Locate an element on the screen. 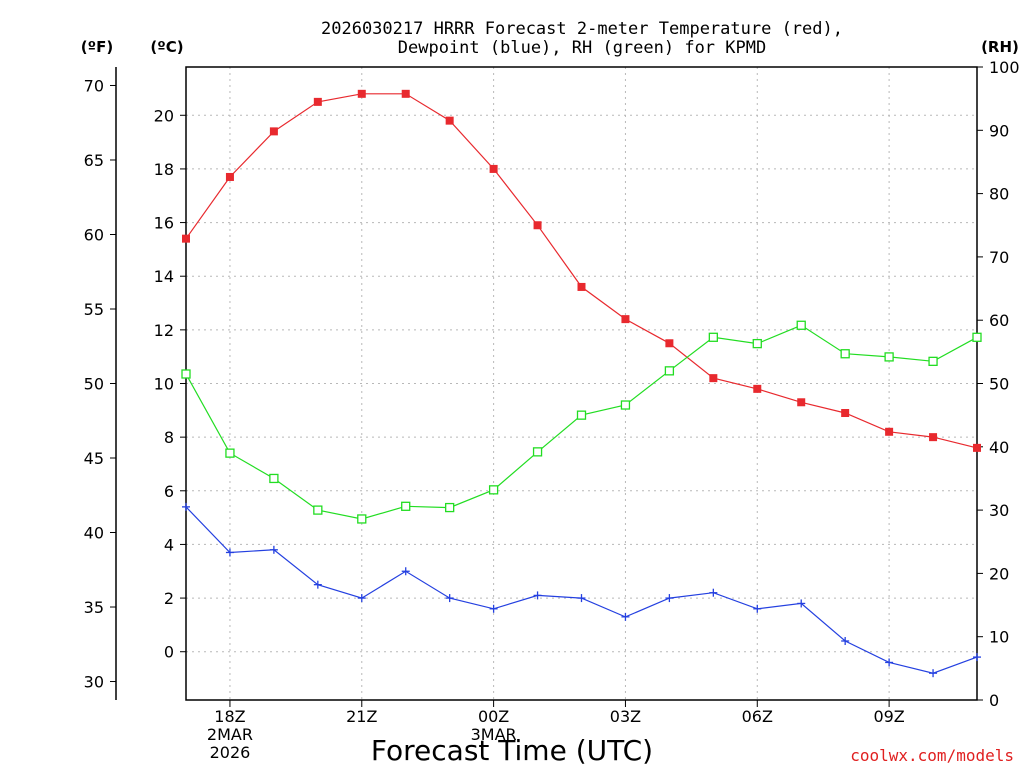 The height and width of the screenshot is (768, 1024). celsius-unit-label: (ºC) is located at coordinates (166, 47).